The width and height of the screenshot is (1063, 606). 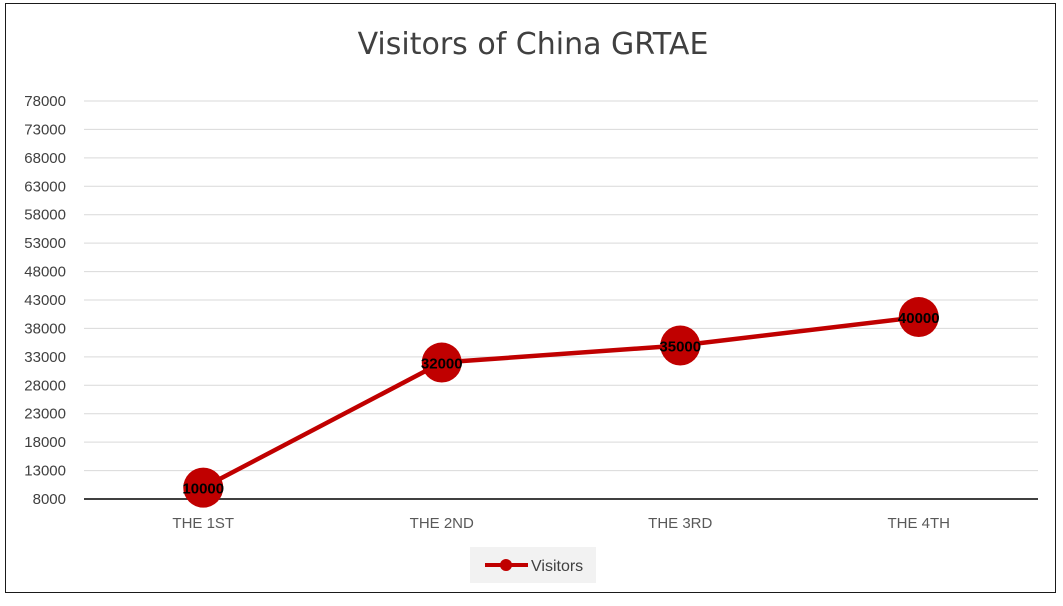 What do you see at coordinates (557, 566) in the screenshot?
I see `legend-label-visitors: Visitors` at bounding box center [557, 566].